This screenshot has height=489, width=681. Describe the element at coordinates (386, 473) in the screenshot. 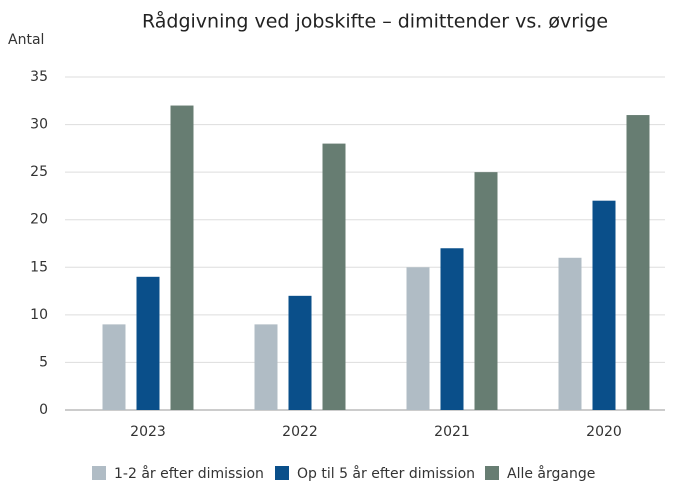

I see `legend-label: Op til 5 år efter dimission` at that location.